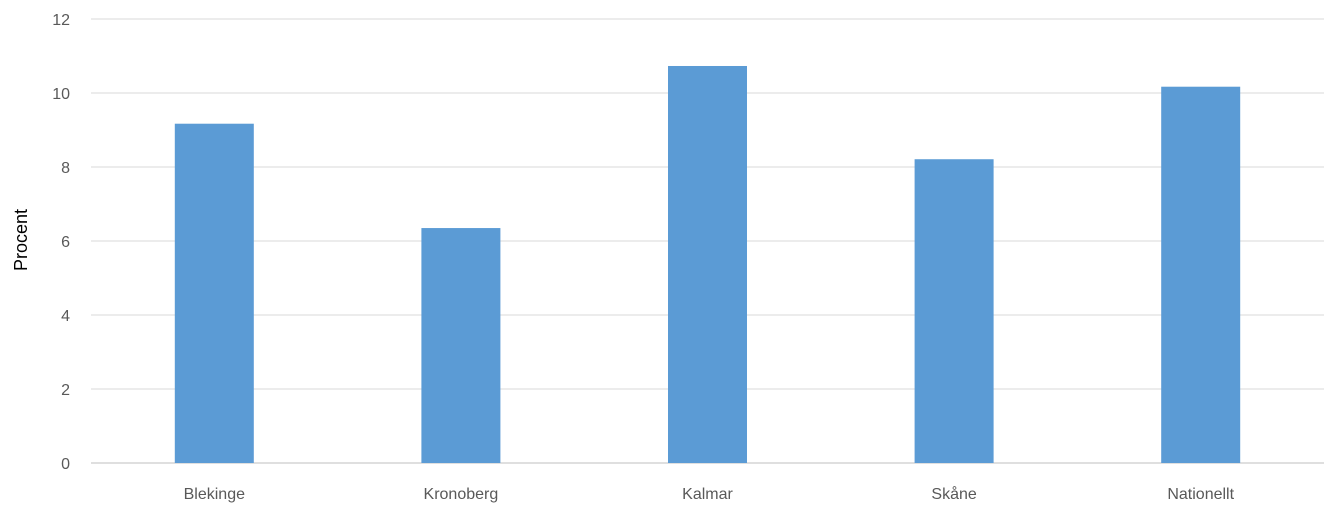 The width and height of the screenshot is (1339, 507). Describe the element at coordinates (65, 168) in the screenshot. I see `y-tick-label: 8` at that location.